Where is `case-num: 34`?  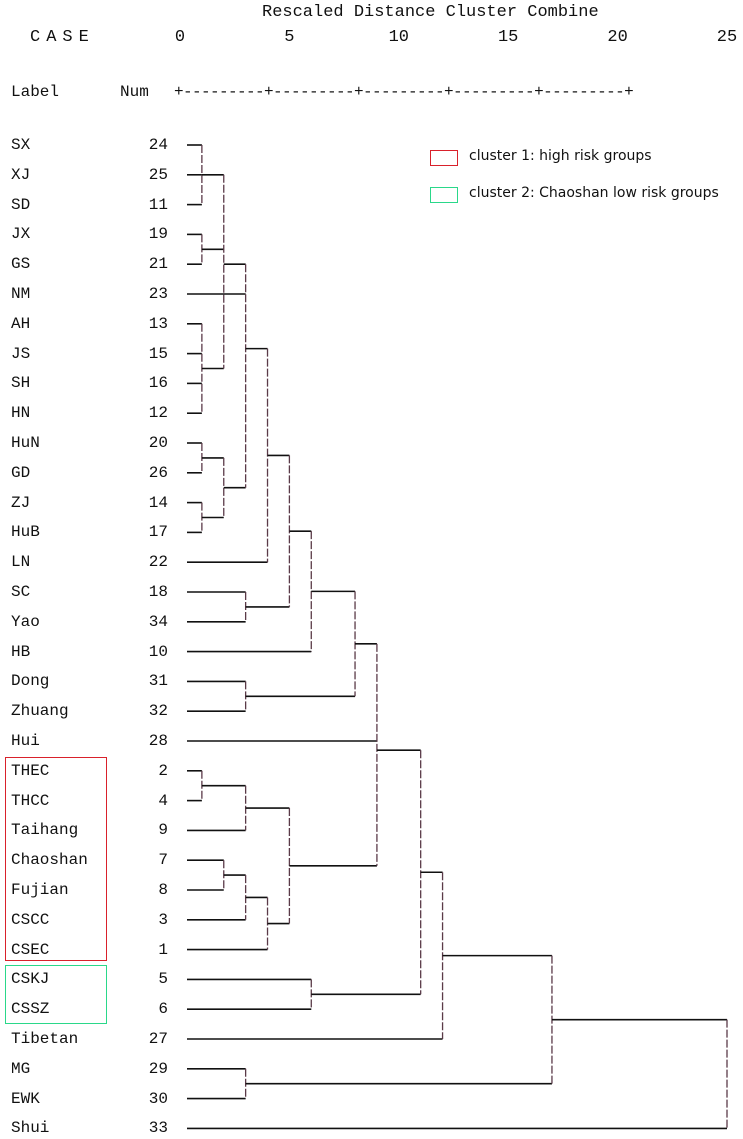
case-num: 34 is located at coordinates (158, 621).